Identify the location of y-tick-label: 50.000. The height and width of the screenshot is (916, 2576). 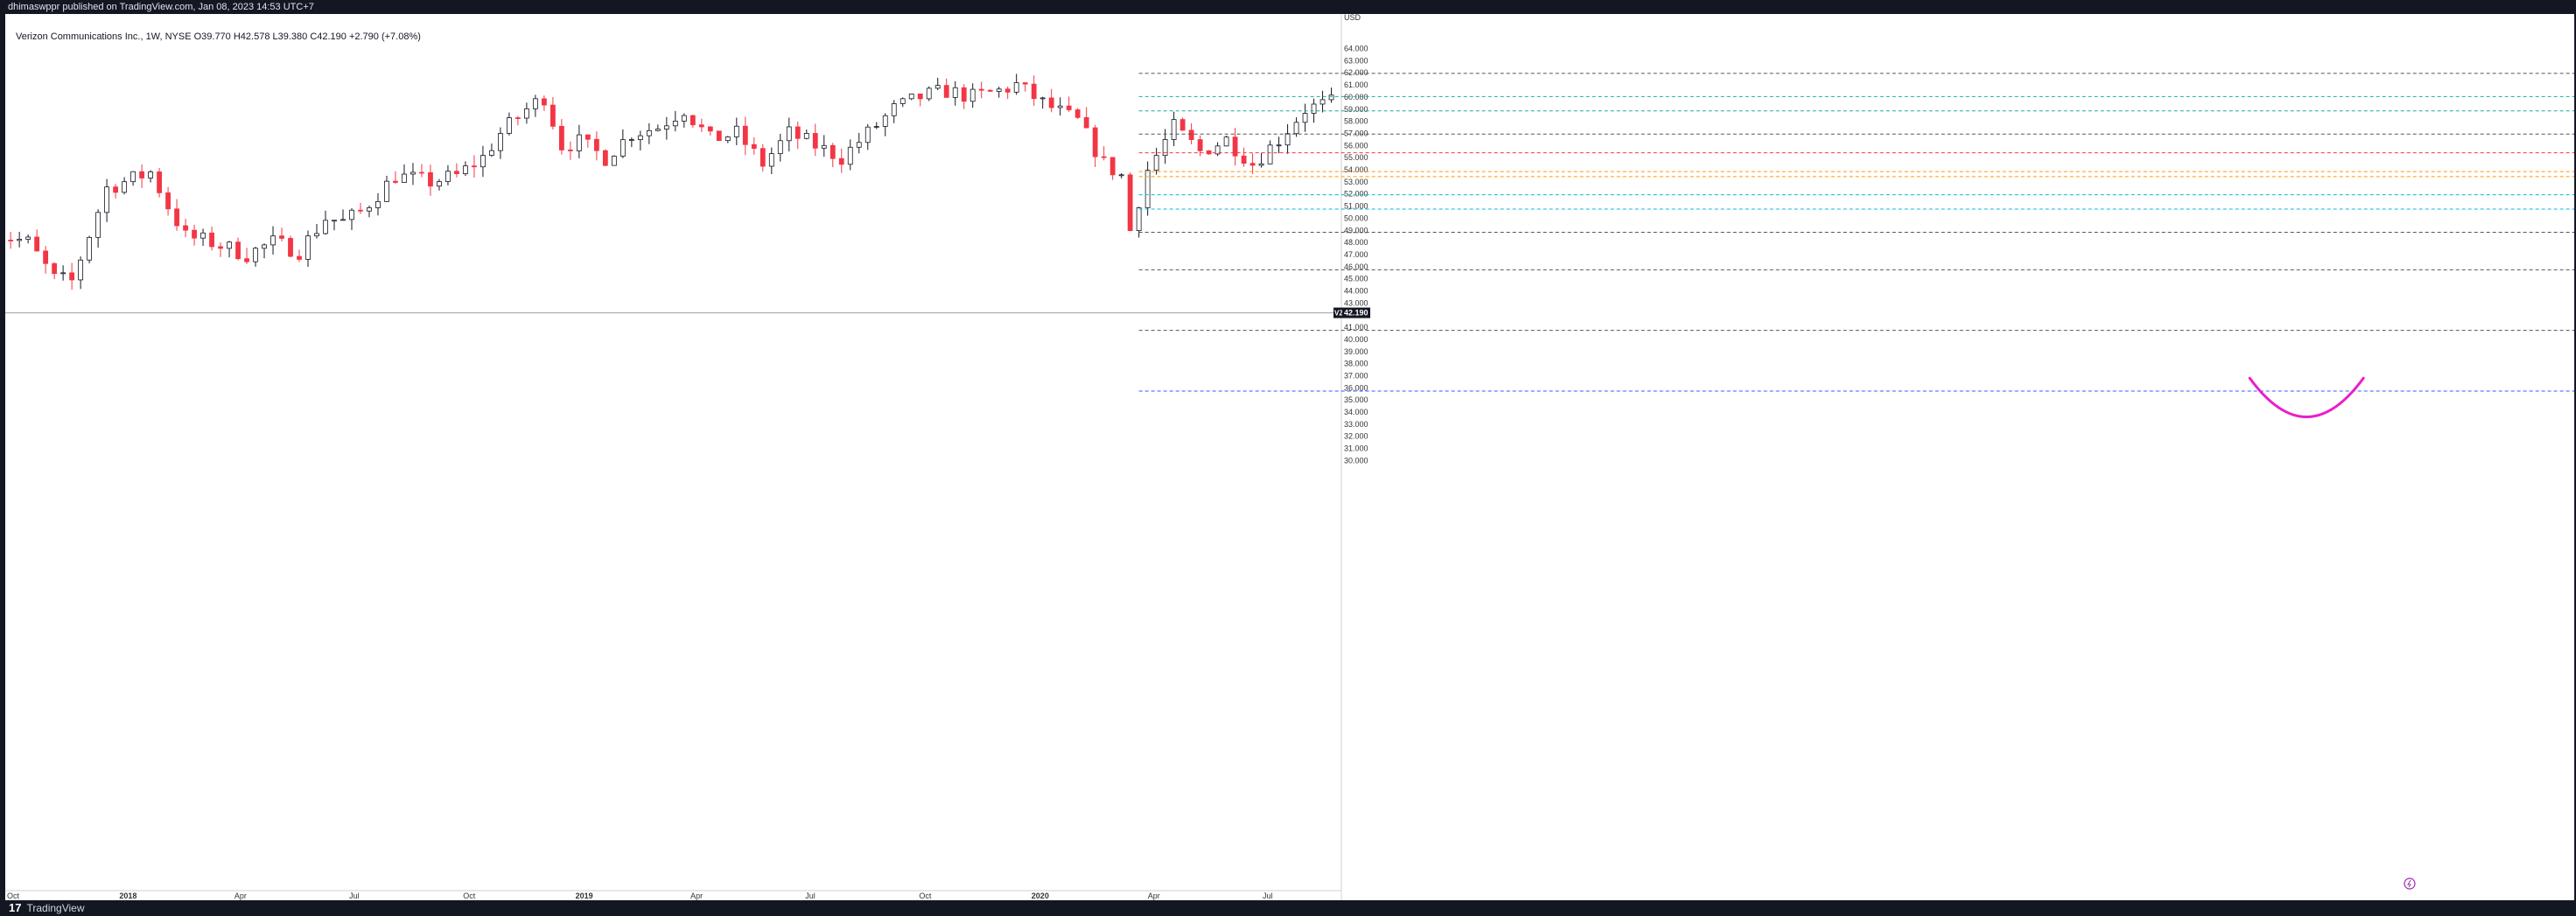
(1356, 217).